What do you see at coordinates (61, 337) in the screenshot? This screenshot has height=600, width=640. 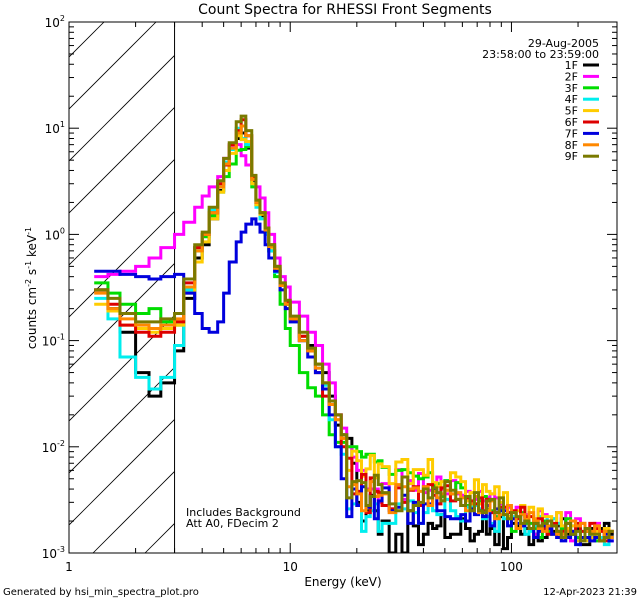 I see `y-tick-label-exp: -1` at bounding box center [61, 337].